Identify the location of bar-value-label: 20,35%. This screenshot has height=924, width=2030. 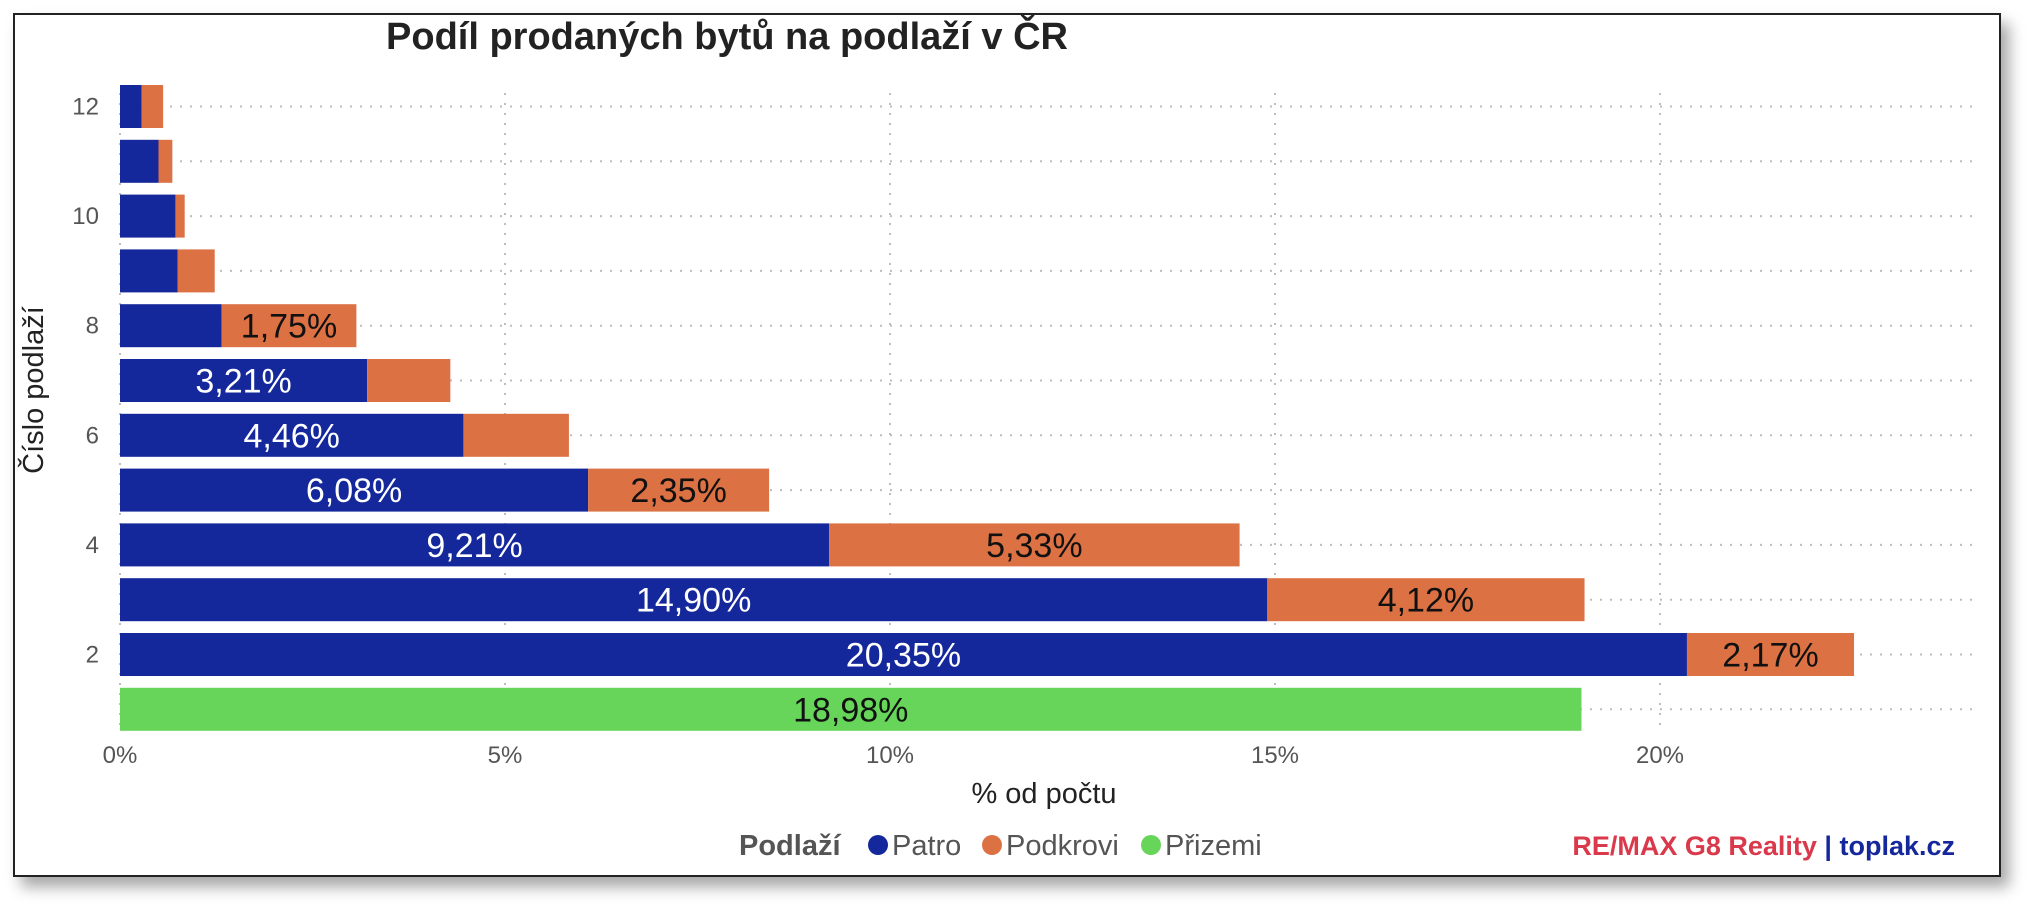
(903, 656).